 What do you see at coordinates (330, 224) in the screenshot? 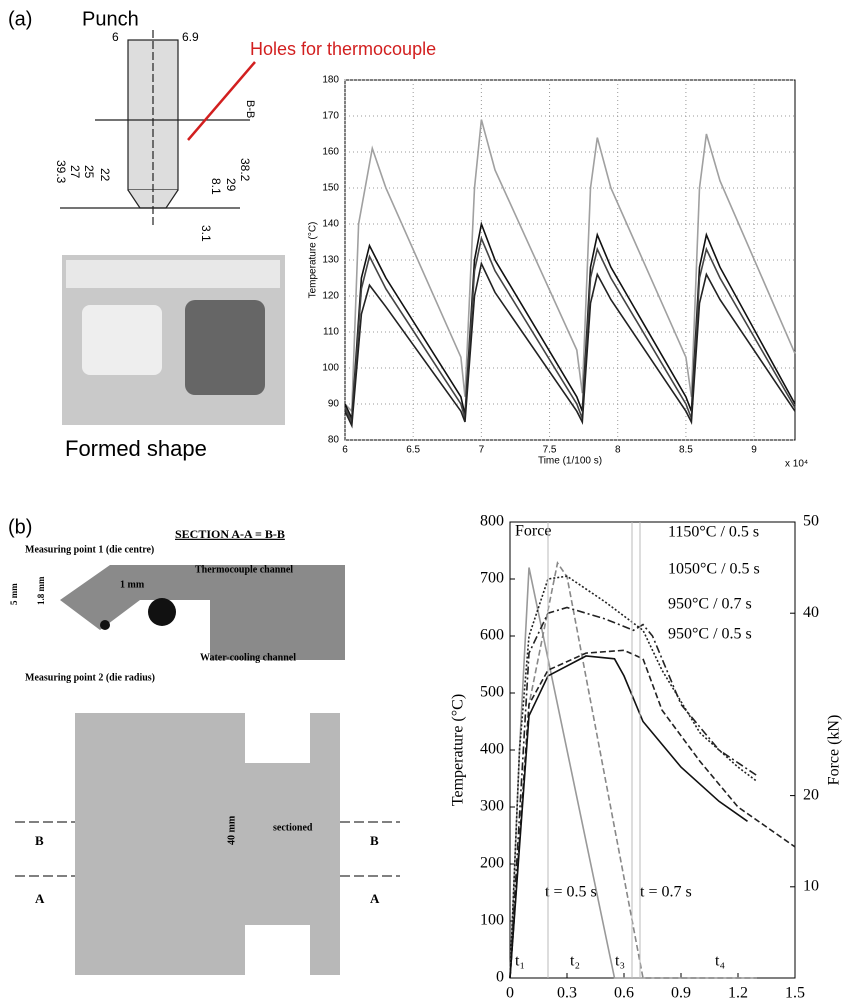
I see `y-tick-label: 140` at bounding box center [330, 224].